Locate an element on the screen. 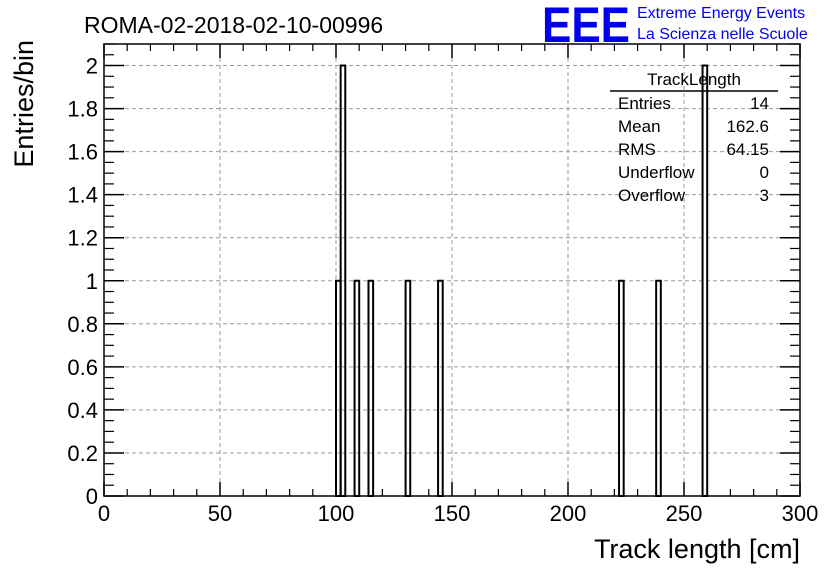  stats-value: 14 is located at coordinates (759, 103).